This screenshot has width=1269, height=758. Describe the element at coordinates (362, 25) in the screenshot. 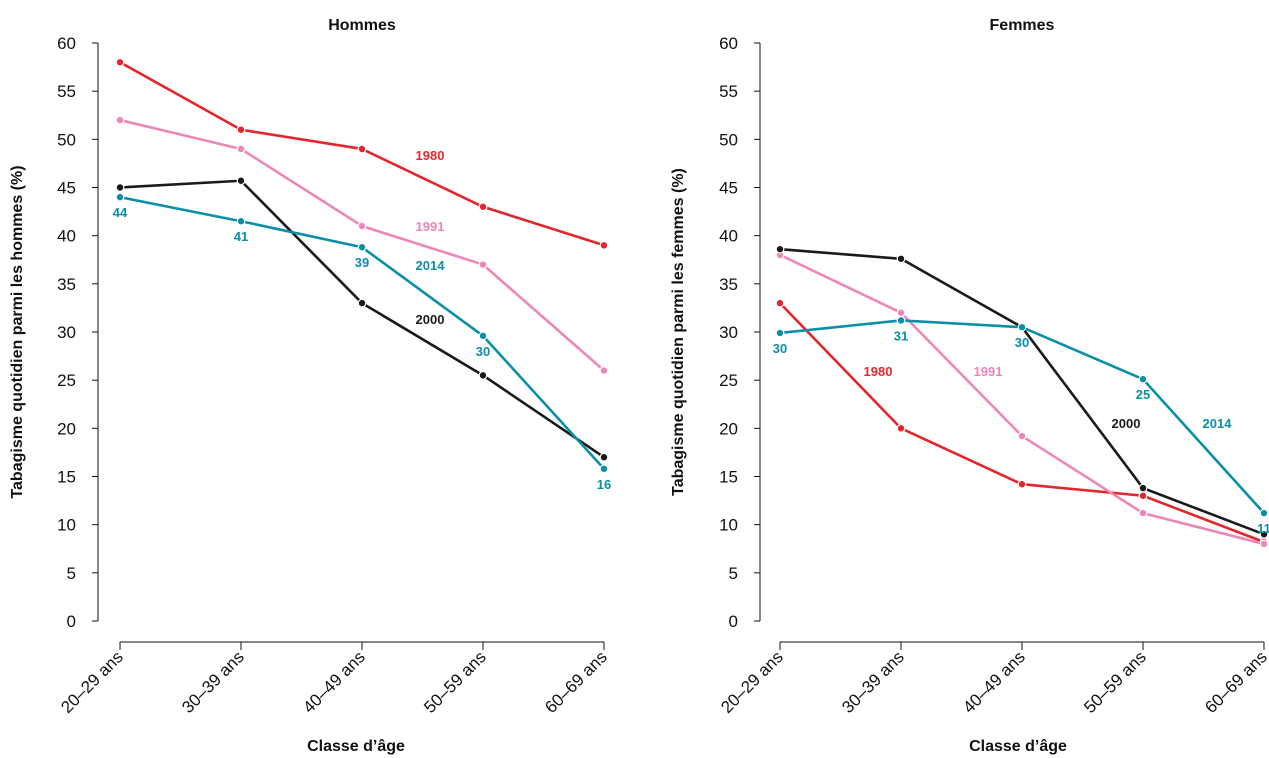

I see `chart-title: Hommes` at that location.